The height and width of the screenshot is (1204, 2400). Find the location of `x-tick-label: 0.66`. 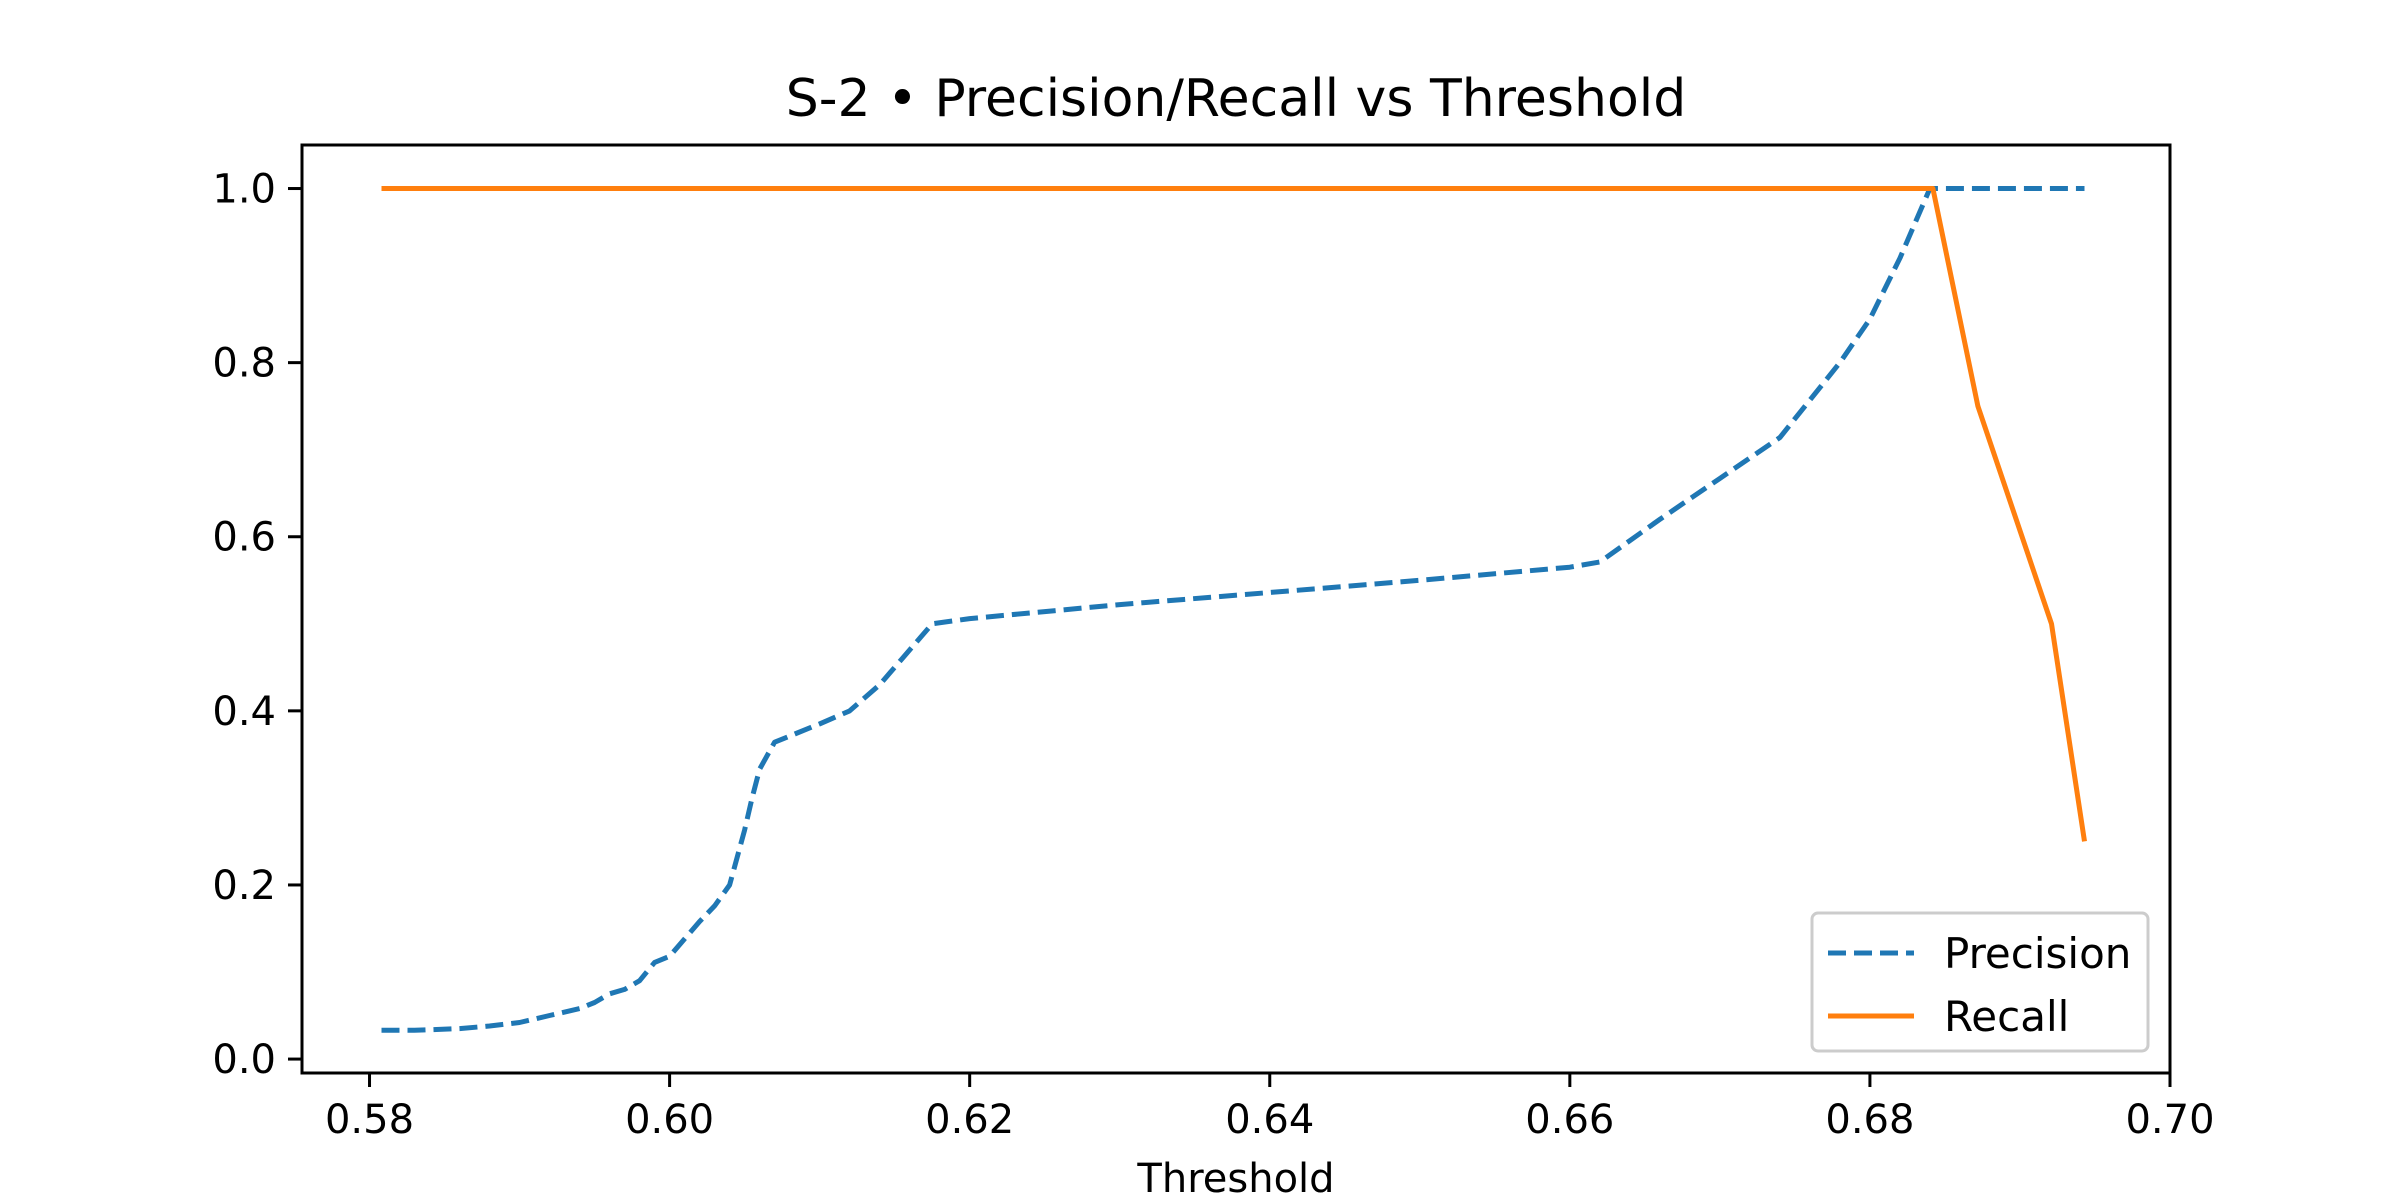

x-tick-label: 0.66 is located at coordinates (1569, 1120).